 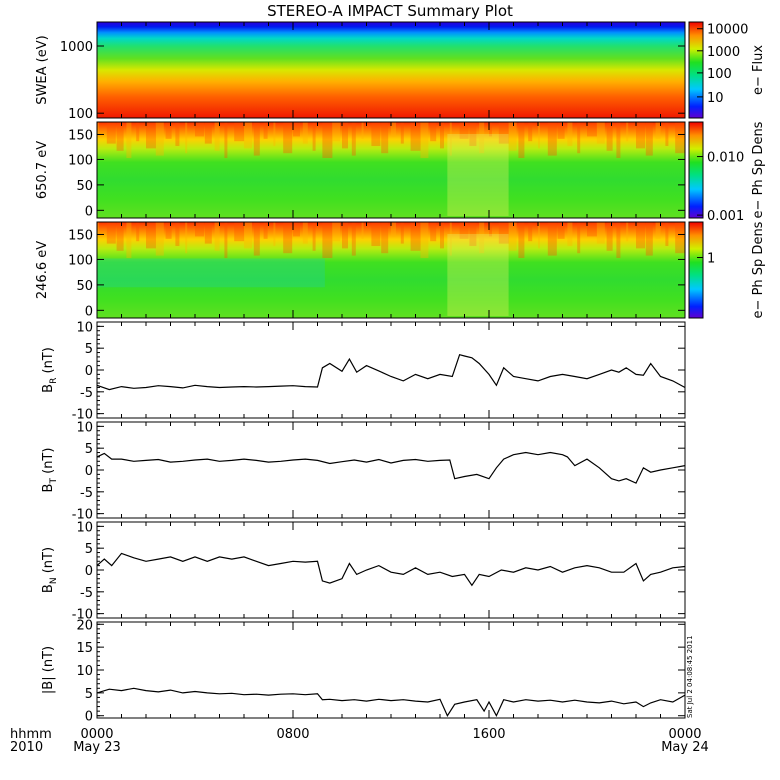 I want to click on bmag-frame, so click(x=391, y=670).